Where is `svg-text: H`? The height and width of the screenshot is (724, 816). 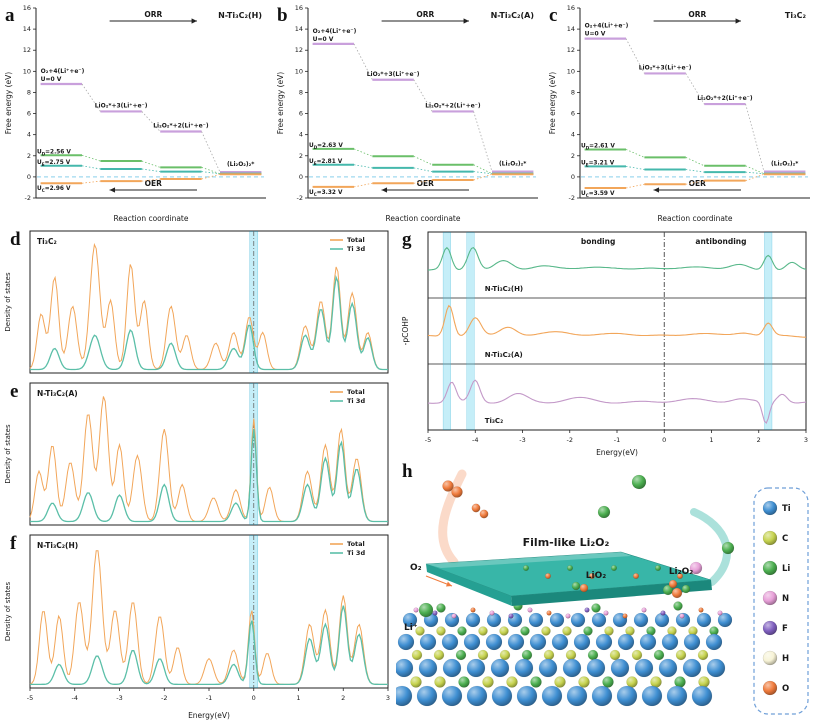 svg-text: H is located at coordinates (785, 659).